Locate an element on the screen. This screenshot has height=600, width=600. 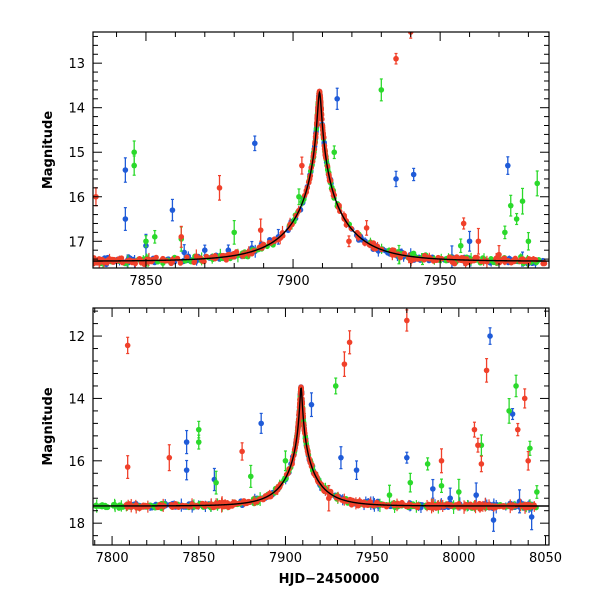
x-tick-label: 8000 is located at coordinates (458, 558).